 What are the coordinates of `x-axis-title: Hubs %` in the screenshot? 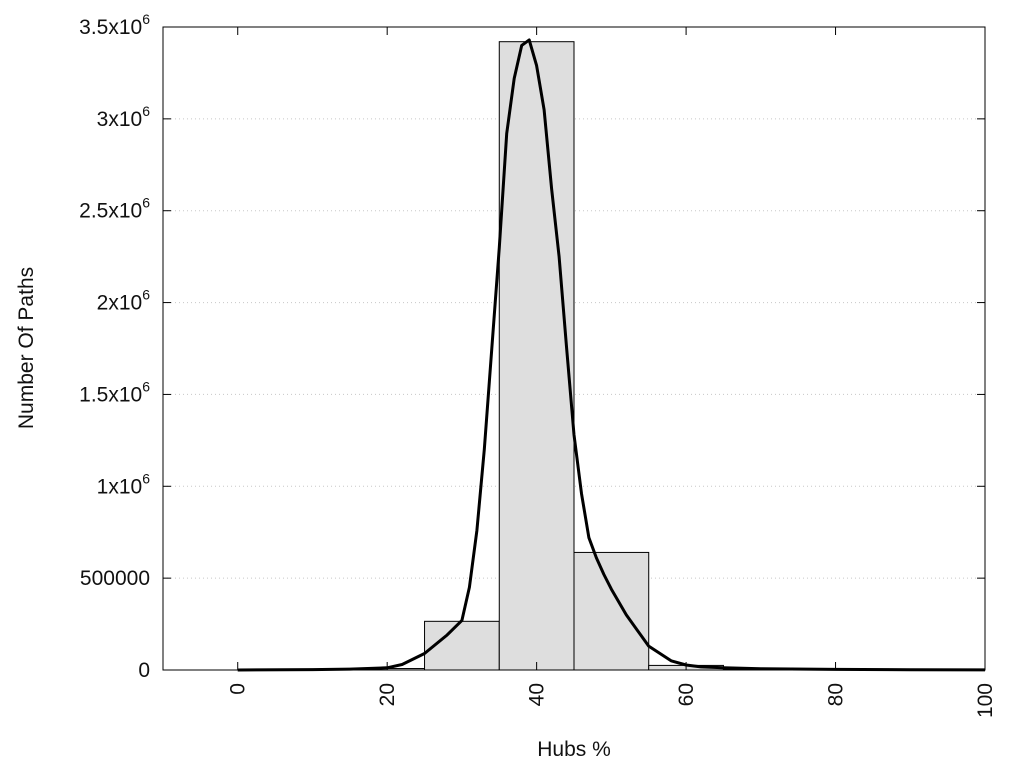 It's located at (574, 749).